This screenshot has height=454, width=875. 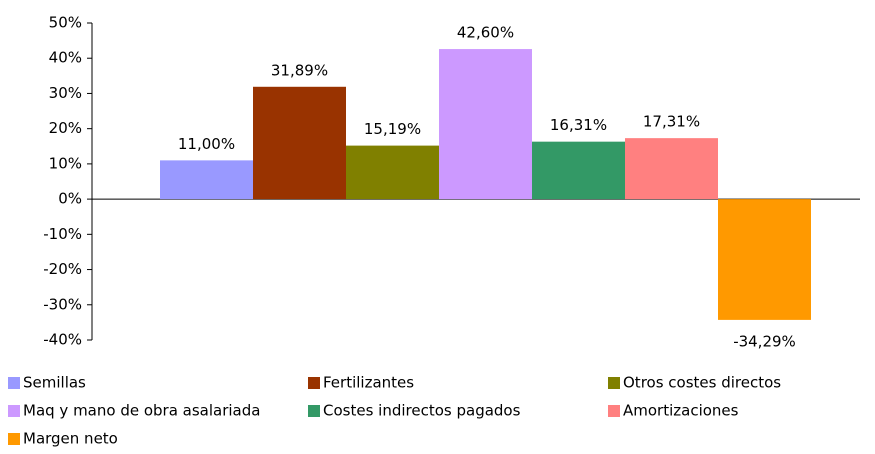 I want to click on data-label: -34,29%, so click(x=764, y=341).